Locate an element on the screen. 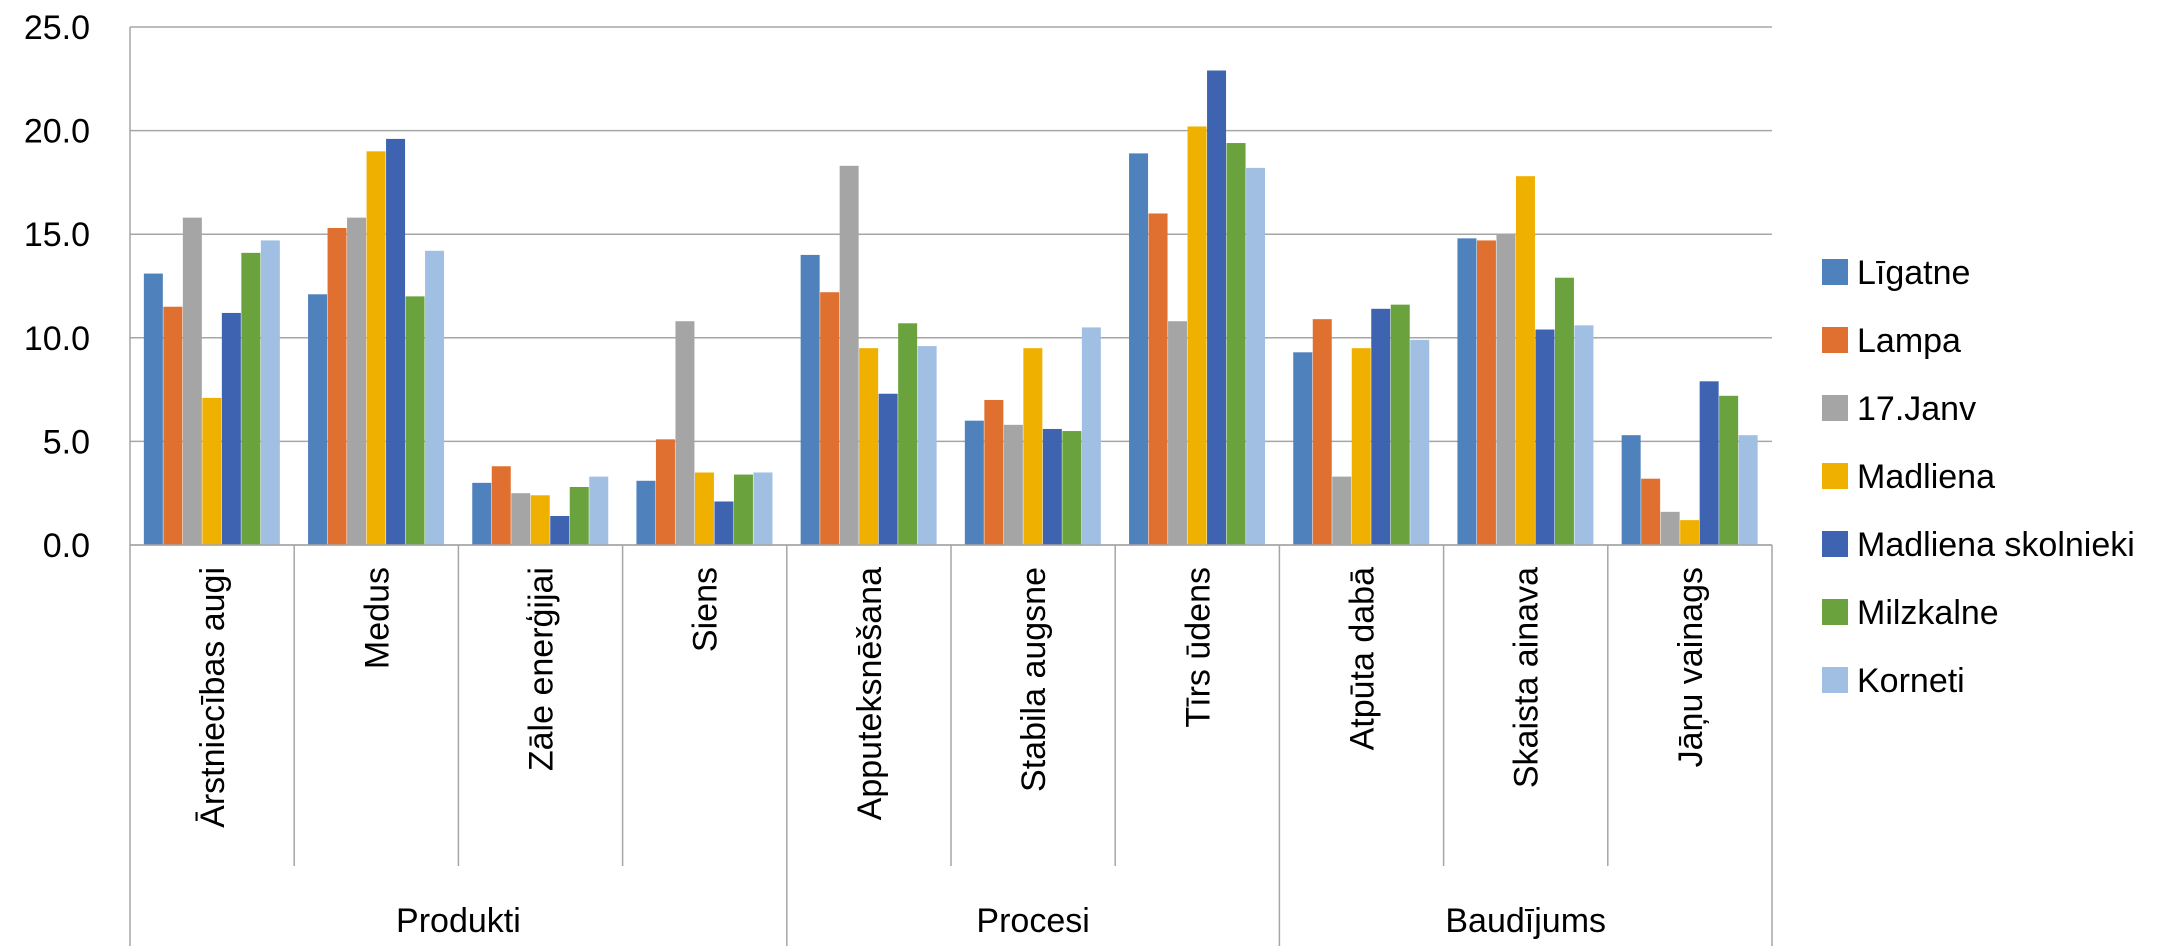 This screenshot has height=951, width=2184. legend-label: 17.Janv is located at coordinates (1916, 409).